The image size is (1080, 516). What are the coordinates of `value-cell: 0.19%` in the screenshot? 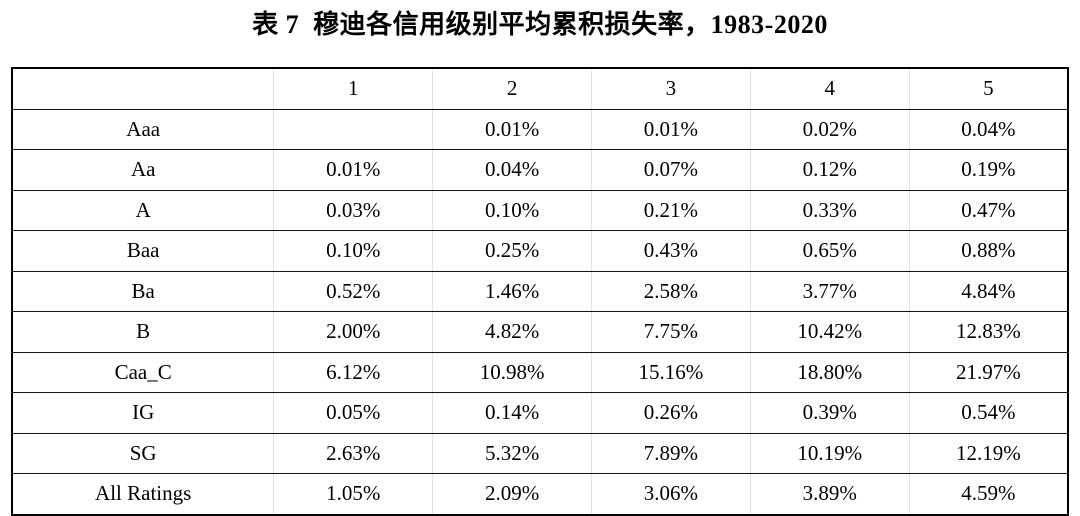 It's located at (988, 170).